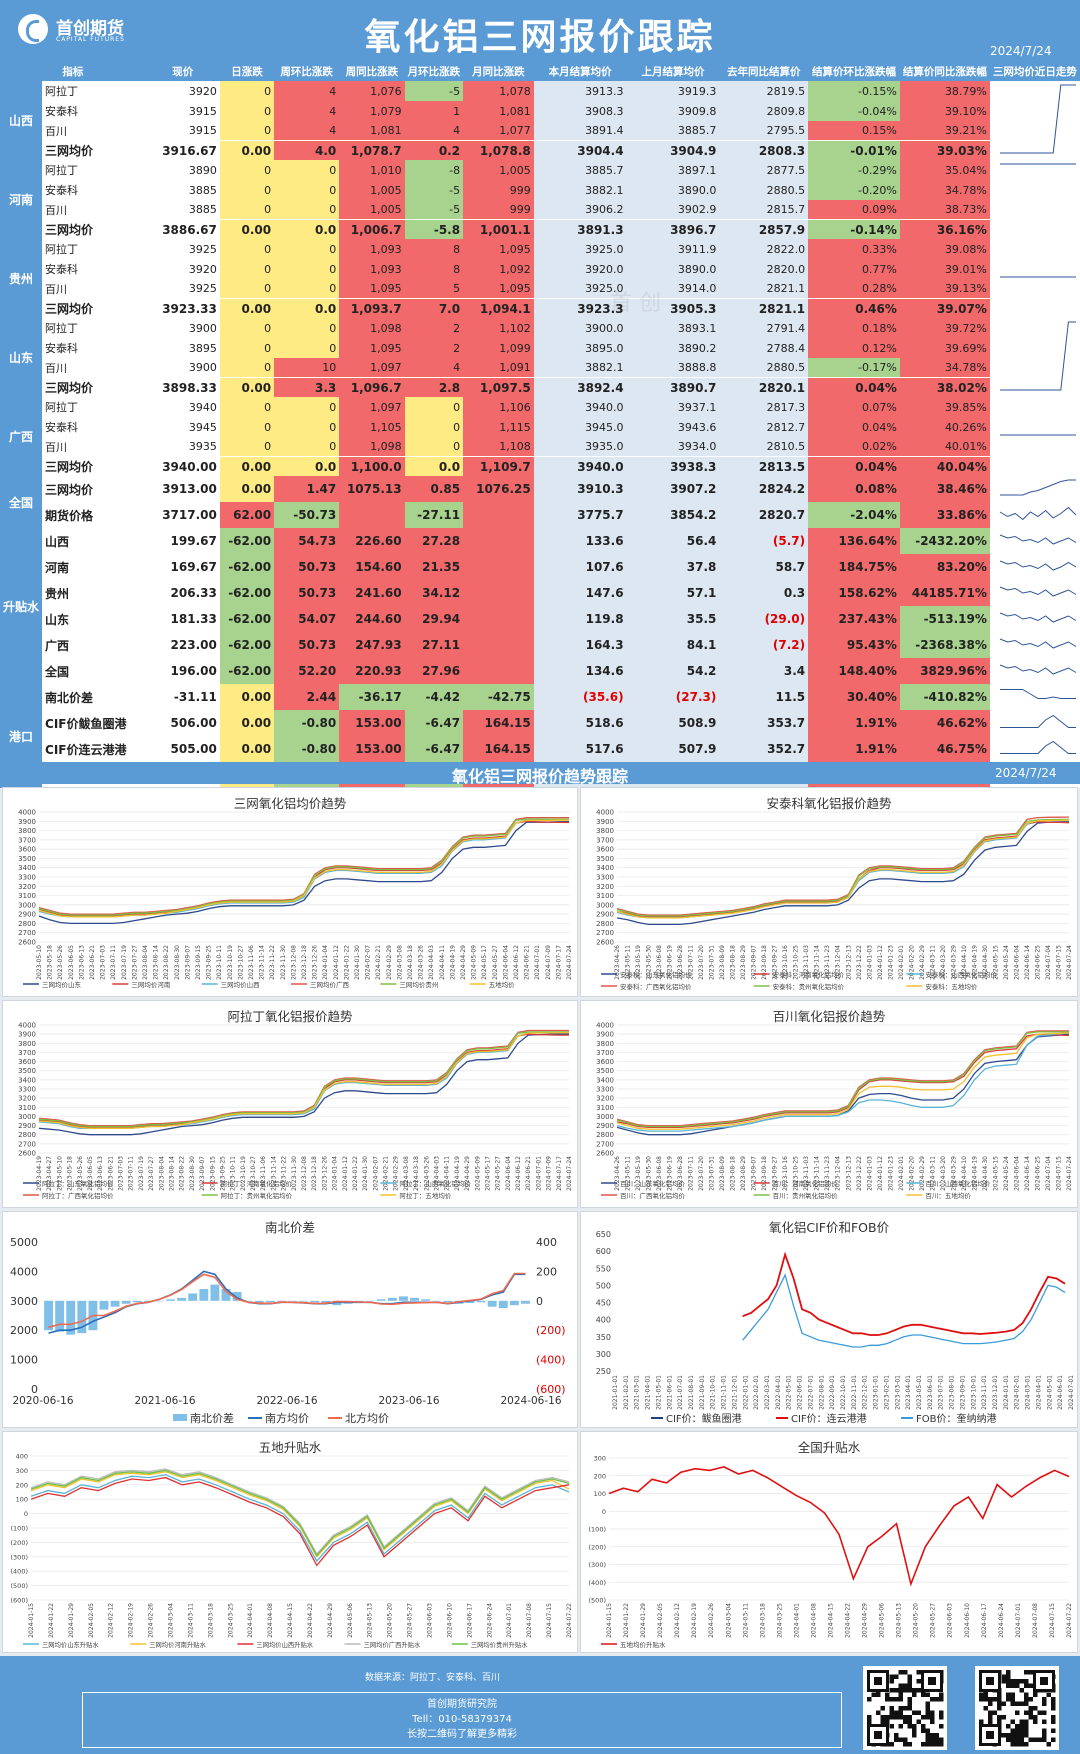  I want to click on cell-value: 3775.7, so click(580, 515).